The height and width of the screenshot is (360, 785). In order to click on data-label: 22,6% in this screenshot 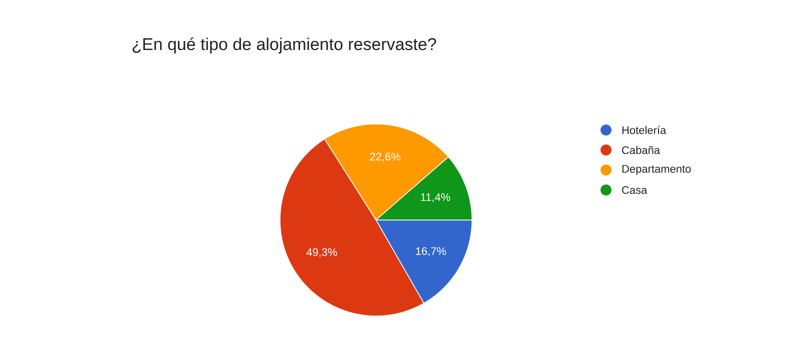, I will do `click(385, 157)`.